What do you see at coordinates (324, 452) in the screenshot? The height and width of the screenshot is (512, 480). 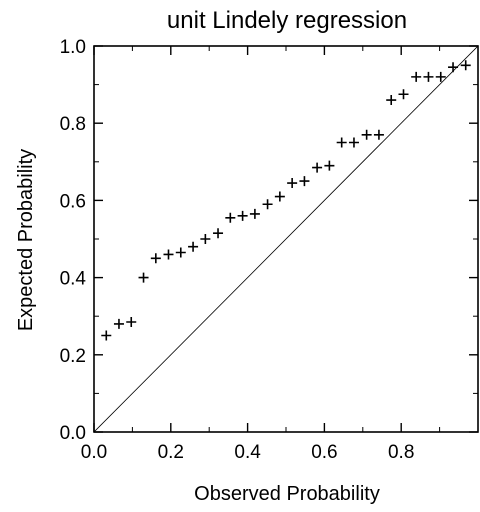 I see `x-tick-label: 0.6` at bounding box center [324, 452].